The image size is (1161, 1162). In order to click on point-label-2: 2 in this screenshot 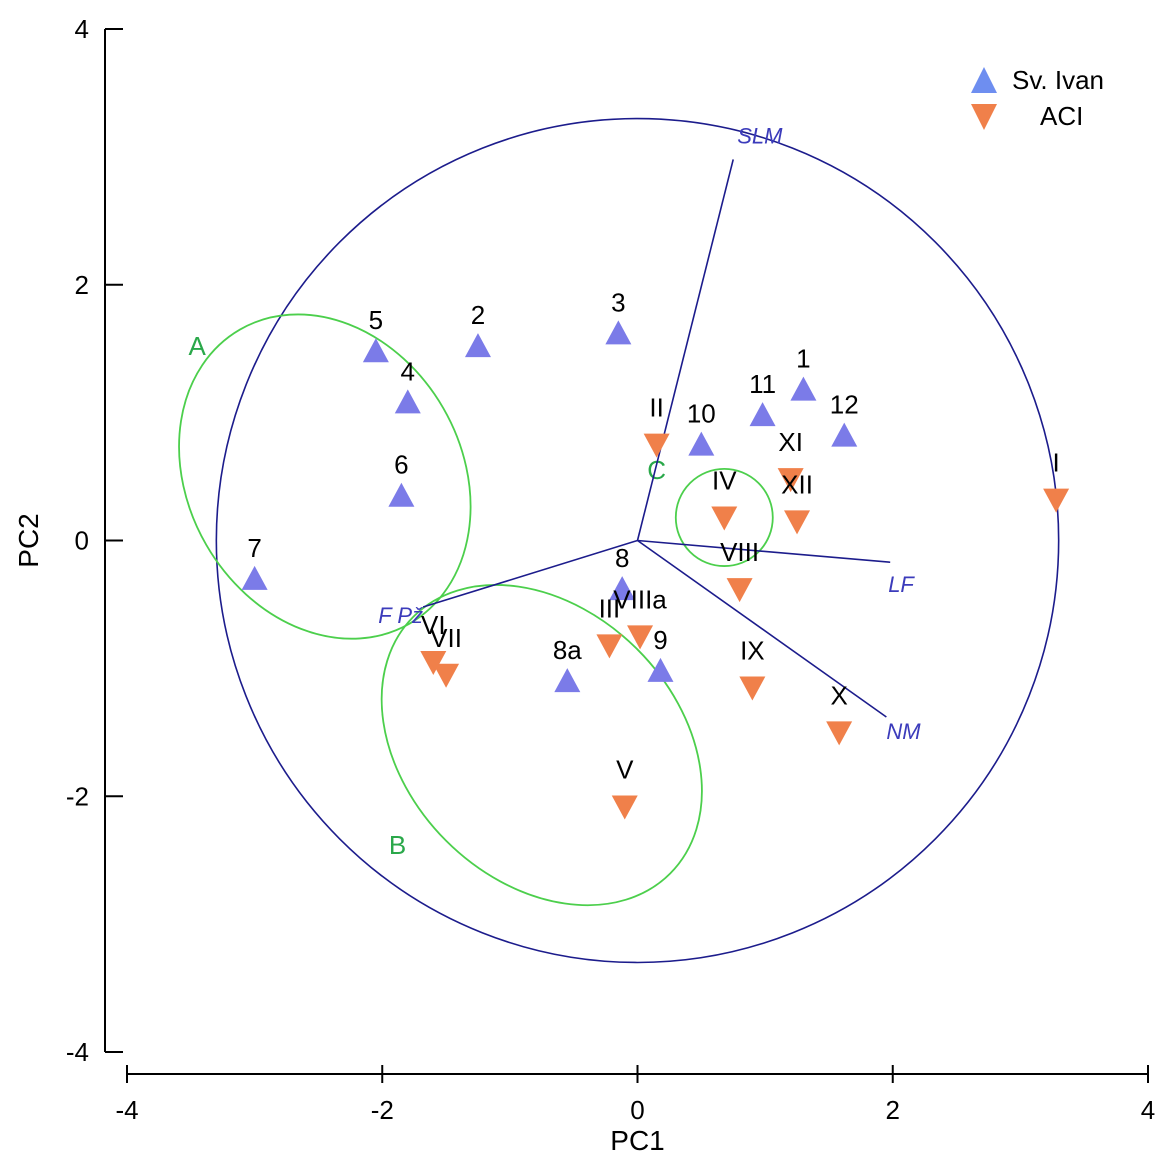, I will do `click(478, 315)`.